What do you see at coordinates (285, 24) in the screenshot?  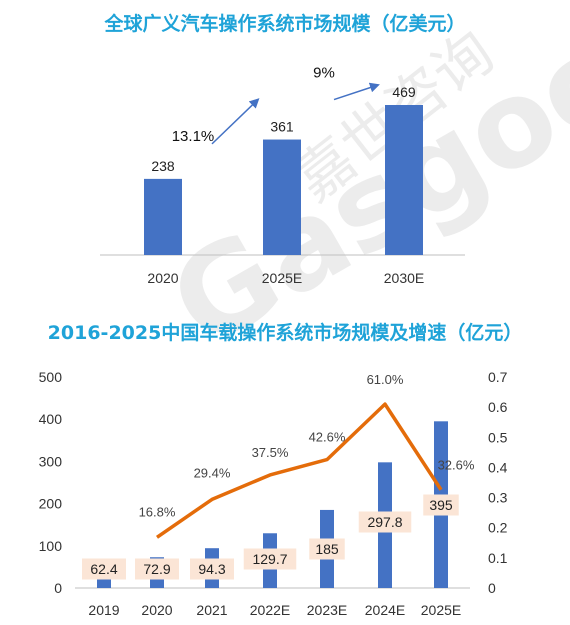 I see `chart-title-global: 全球广义汽车操作系统市场规模（亿美元）` at bounding box center [285, 24].